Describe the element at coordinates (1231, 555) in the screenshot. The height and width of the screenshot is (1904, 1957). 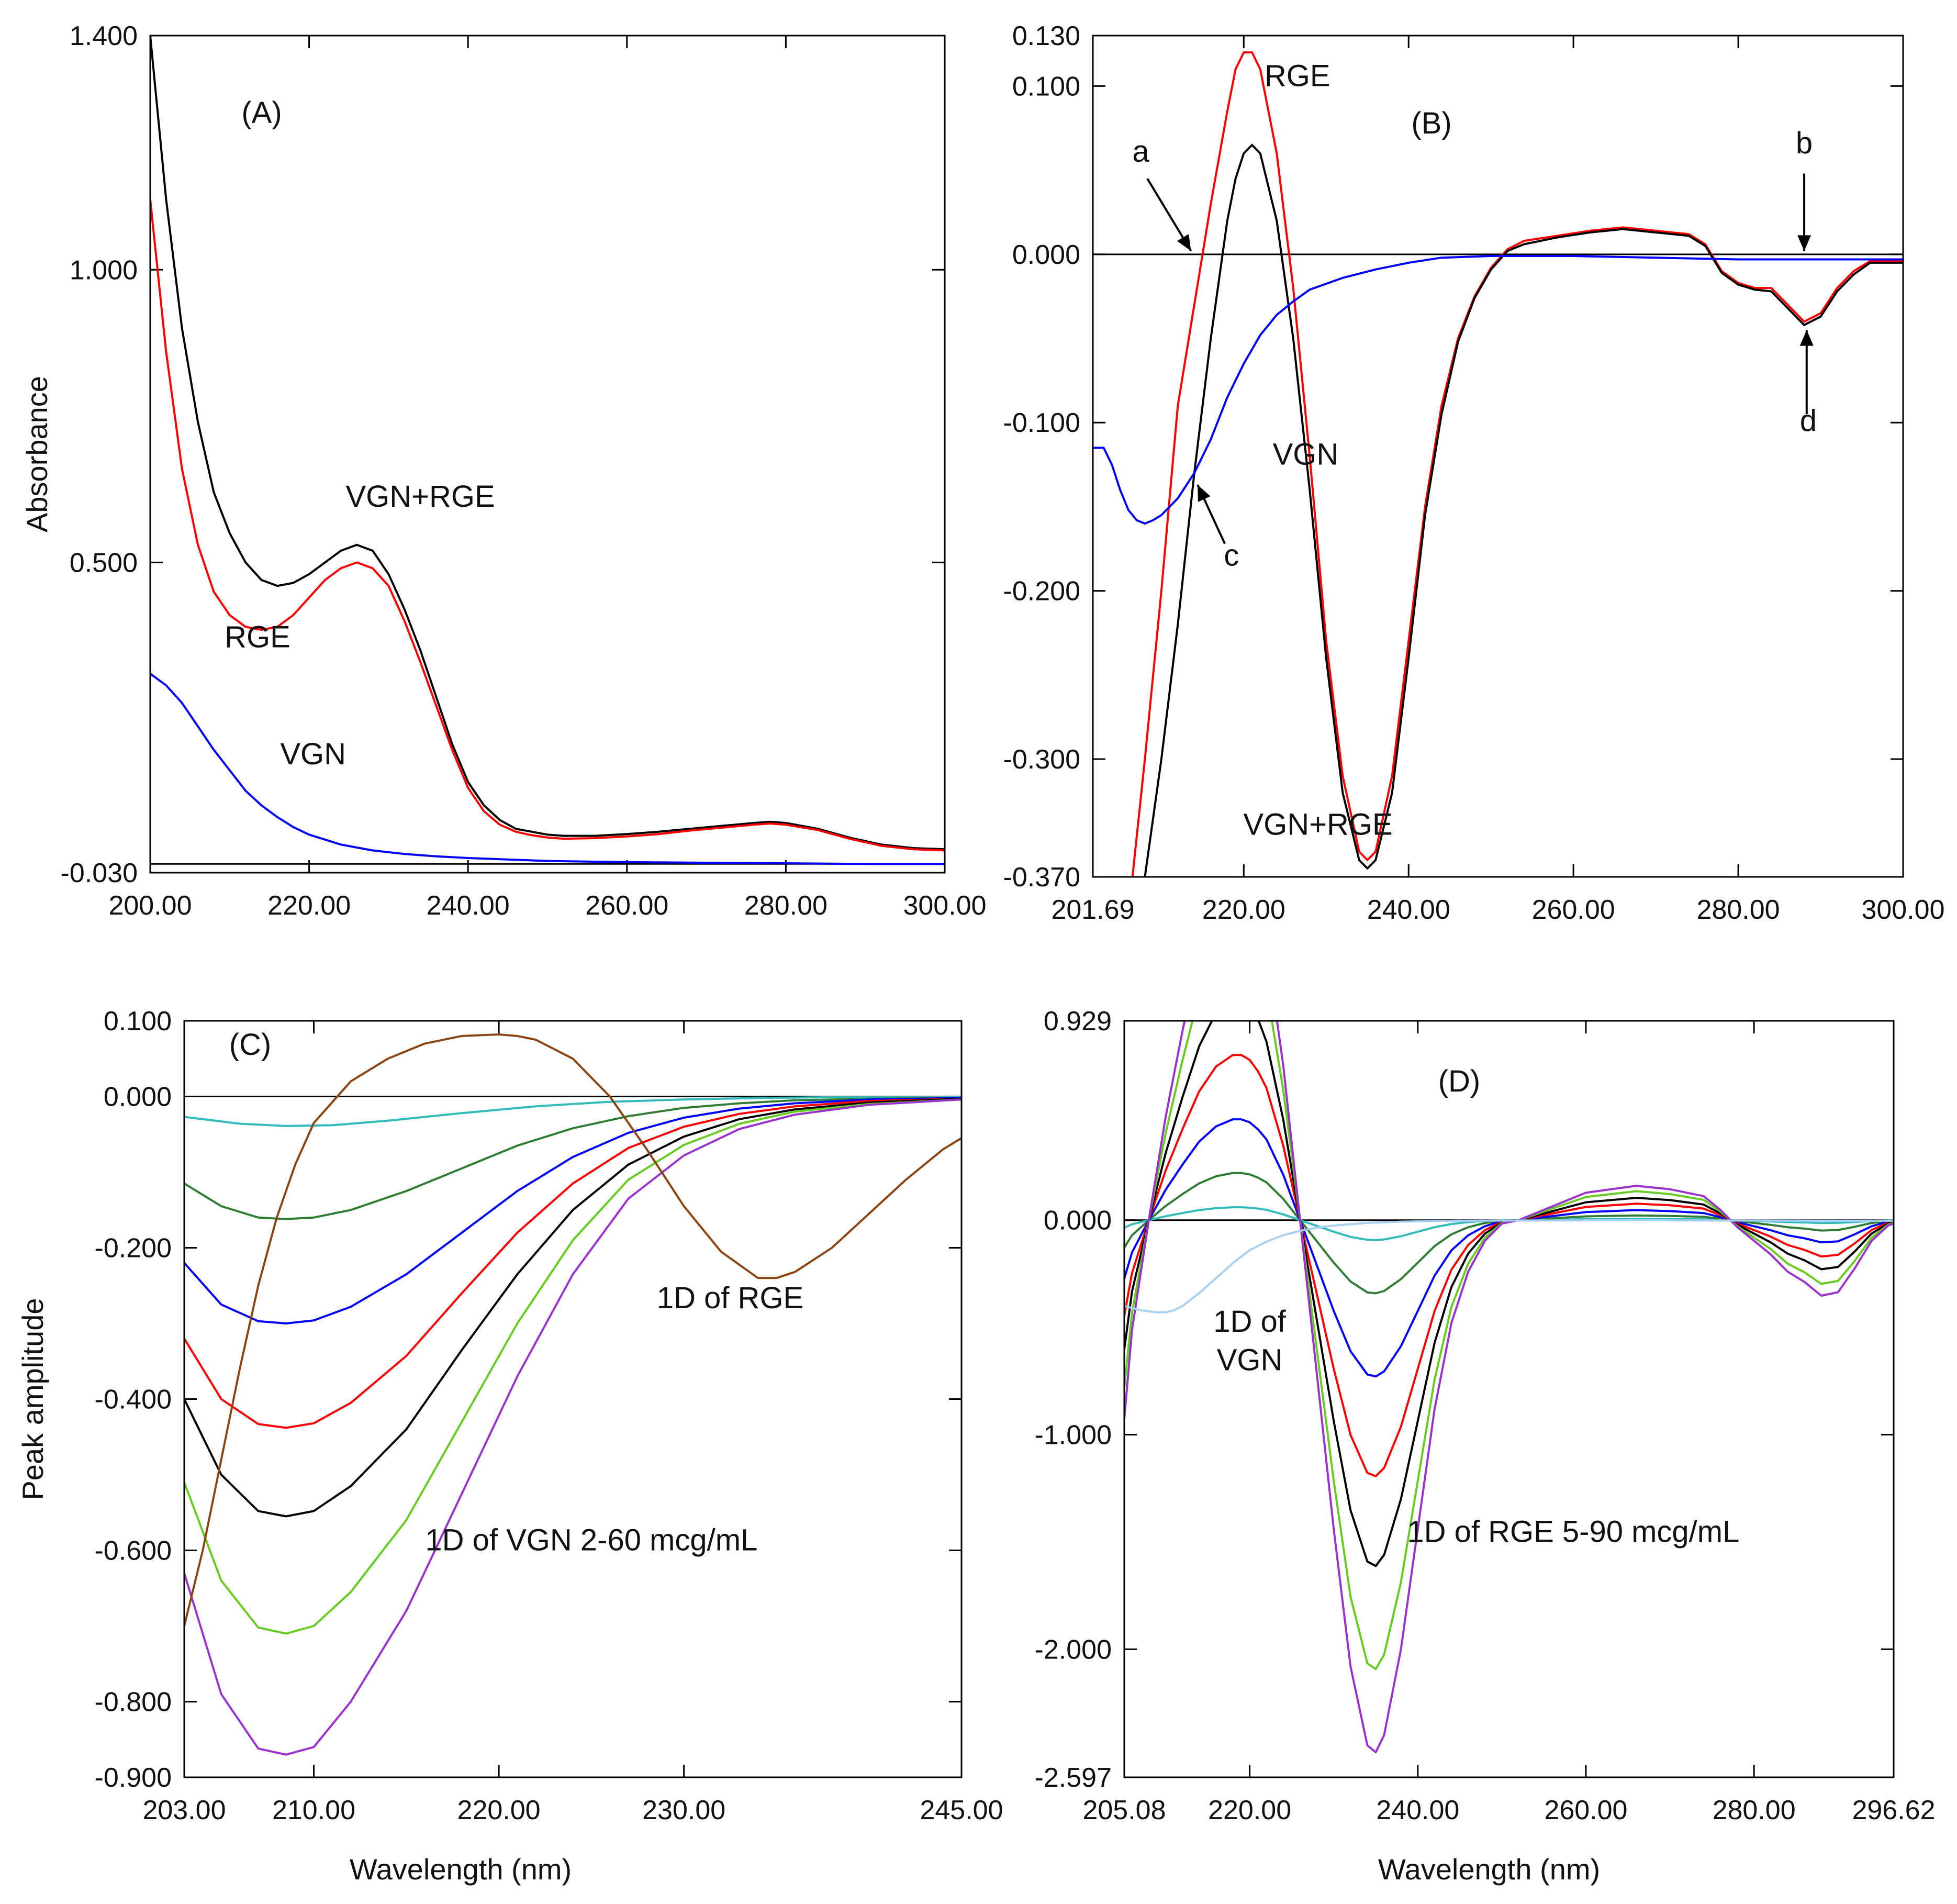
I see `annotation-label: c` at that location.